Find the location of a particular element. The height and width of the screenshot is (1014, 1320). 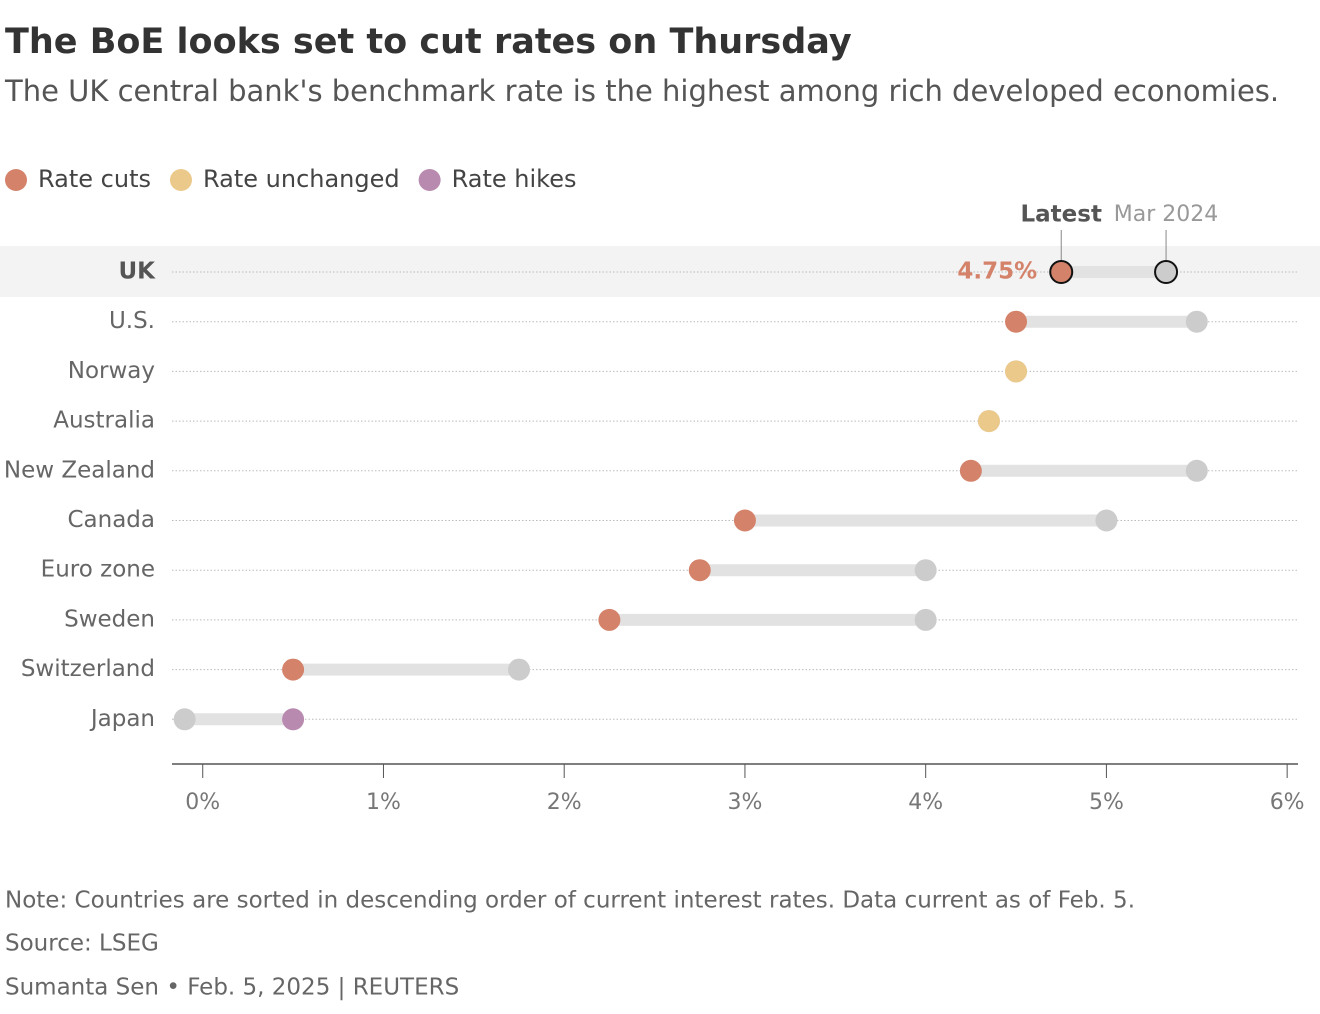

x-tick-label: 3% is located at coordinates (744, 802).